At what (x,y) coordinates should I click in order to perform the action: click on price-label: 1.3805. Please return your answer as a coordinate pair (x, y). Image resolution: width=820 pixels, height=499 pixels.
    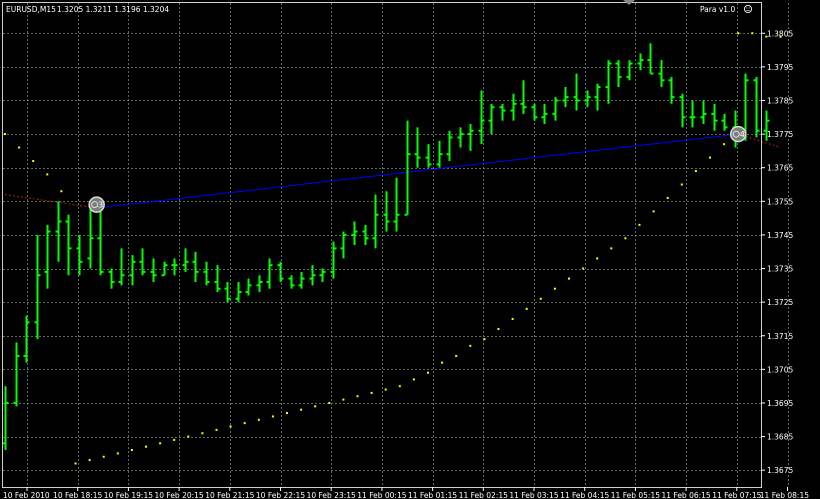
    Looking at the image, I should click on (780, 33).